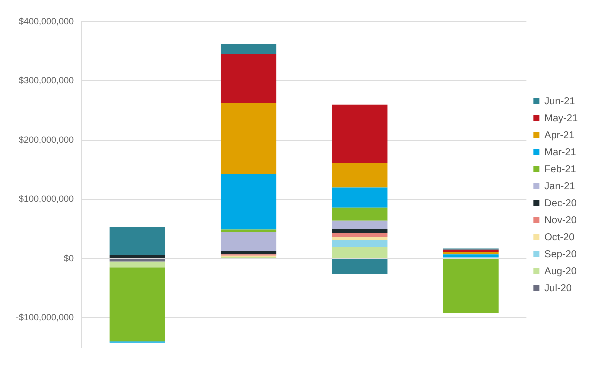  Describe the element at coordinates (561, 118) in the screenshot. I see `legend-label: May-21` at that location.